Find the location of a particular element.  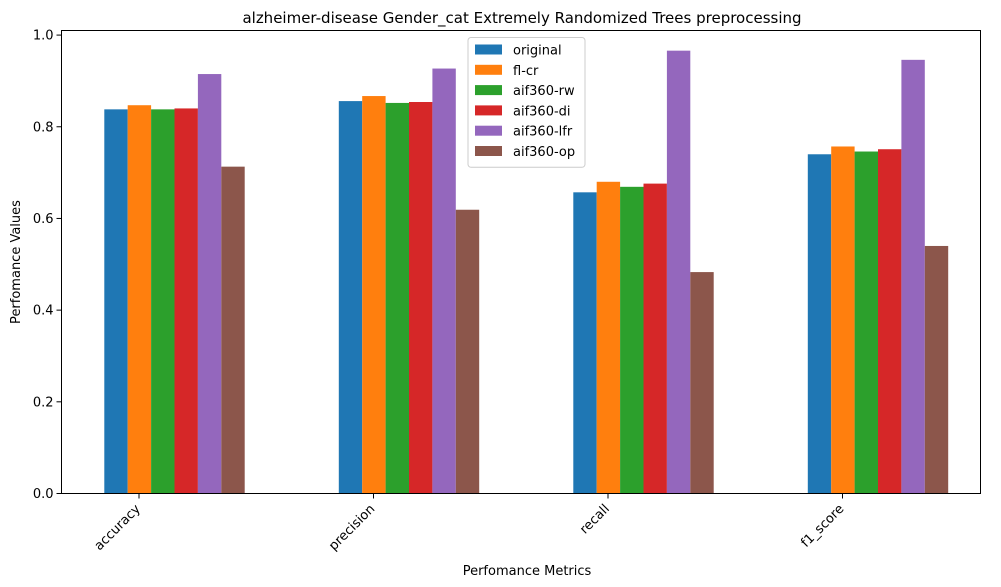

legend-label-aif360-di: aif360-di is located at coordinates (542, 111).